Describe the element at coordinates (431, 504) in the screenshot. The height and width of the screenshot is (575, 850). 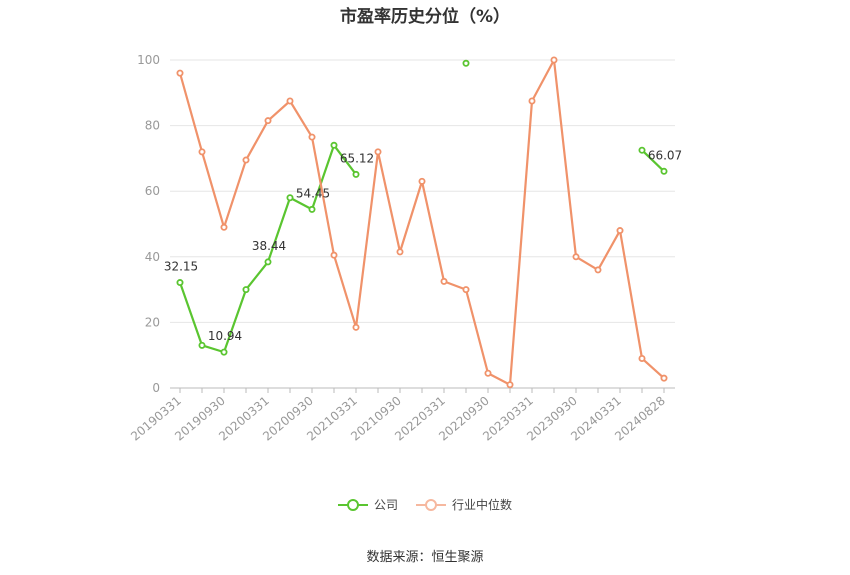
I see `legend-industry-swatch-icon` at that location.